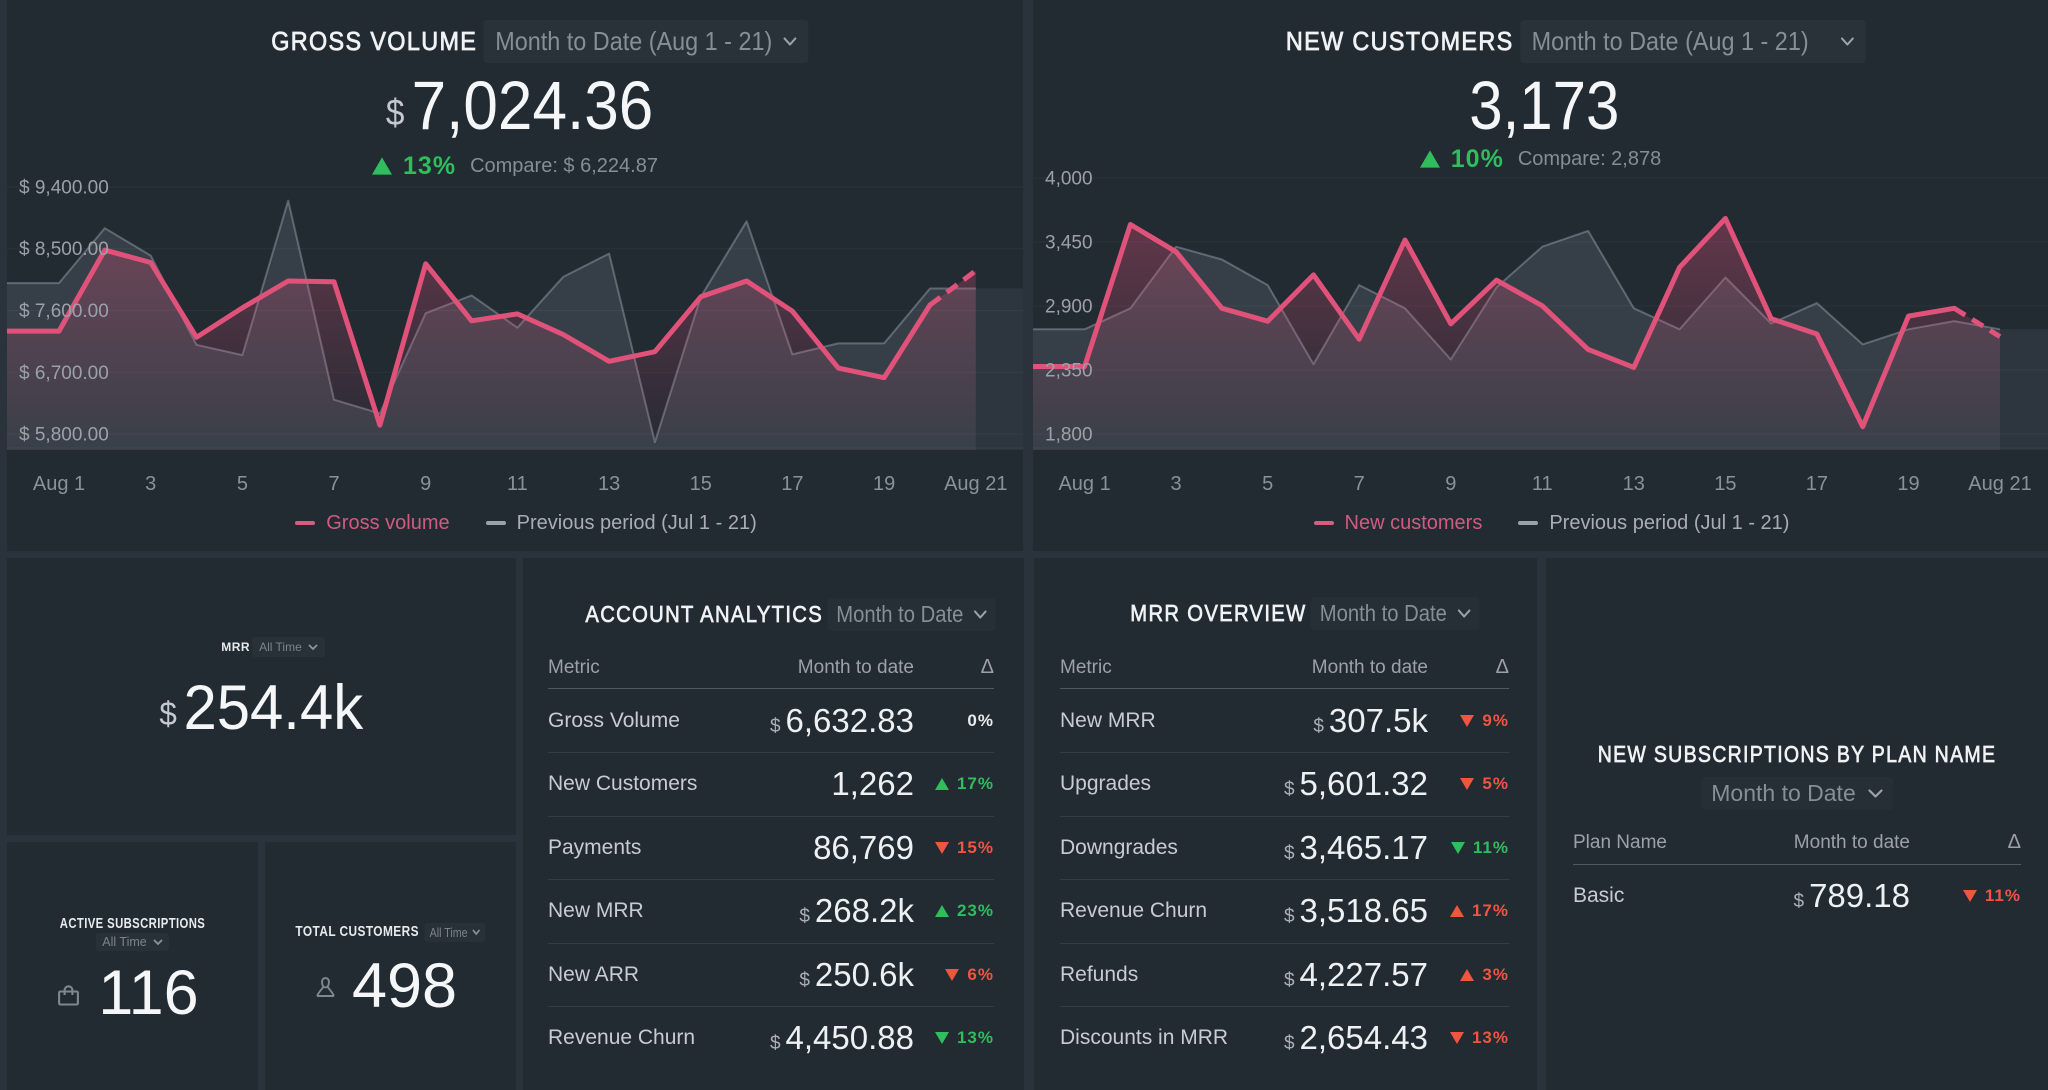 This screenshot has height=1090, width=2048. What do you see at coordinates (64, 249) in the screenshot?
I see `svg-text: $ 8,500.00` at bounding box center [64, 249].